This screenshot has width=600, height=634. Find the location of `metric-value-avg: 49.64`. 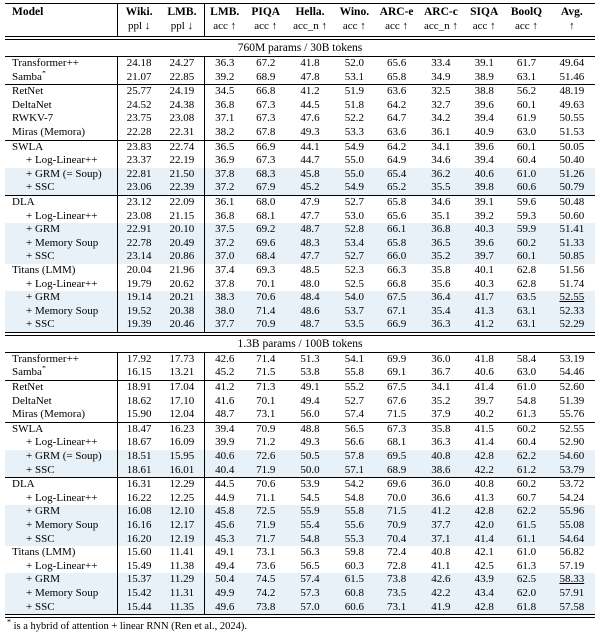

metric-value-avg: 49.64 is located at coordinates (572, 63).